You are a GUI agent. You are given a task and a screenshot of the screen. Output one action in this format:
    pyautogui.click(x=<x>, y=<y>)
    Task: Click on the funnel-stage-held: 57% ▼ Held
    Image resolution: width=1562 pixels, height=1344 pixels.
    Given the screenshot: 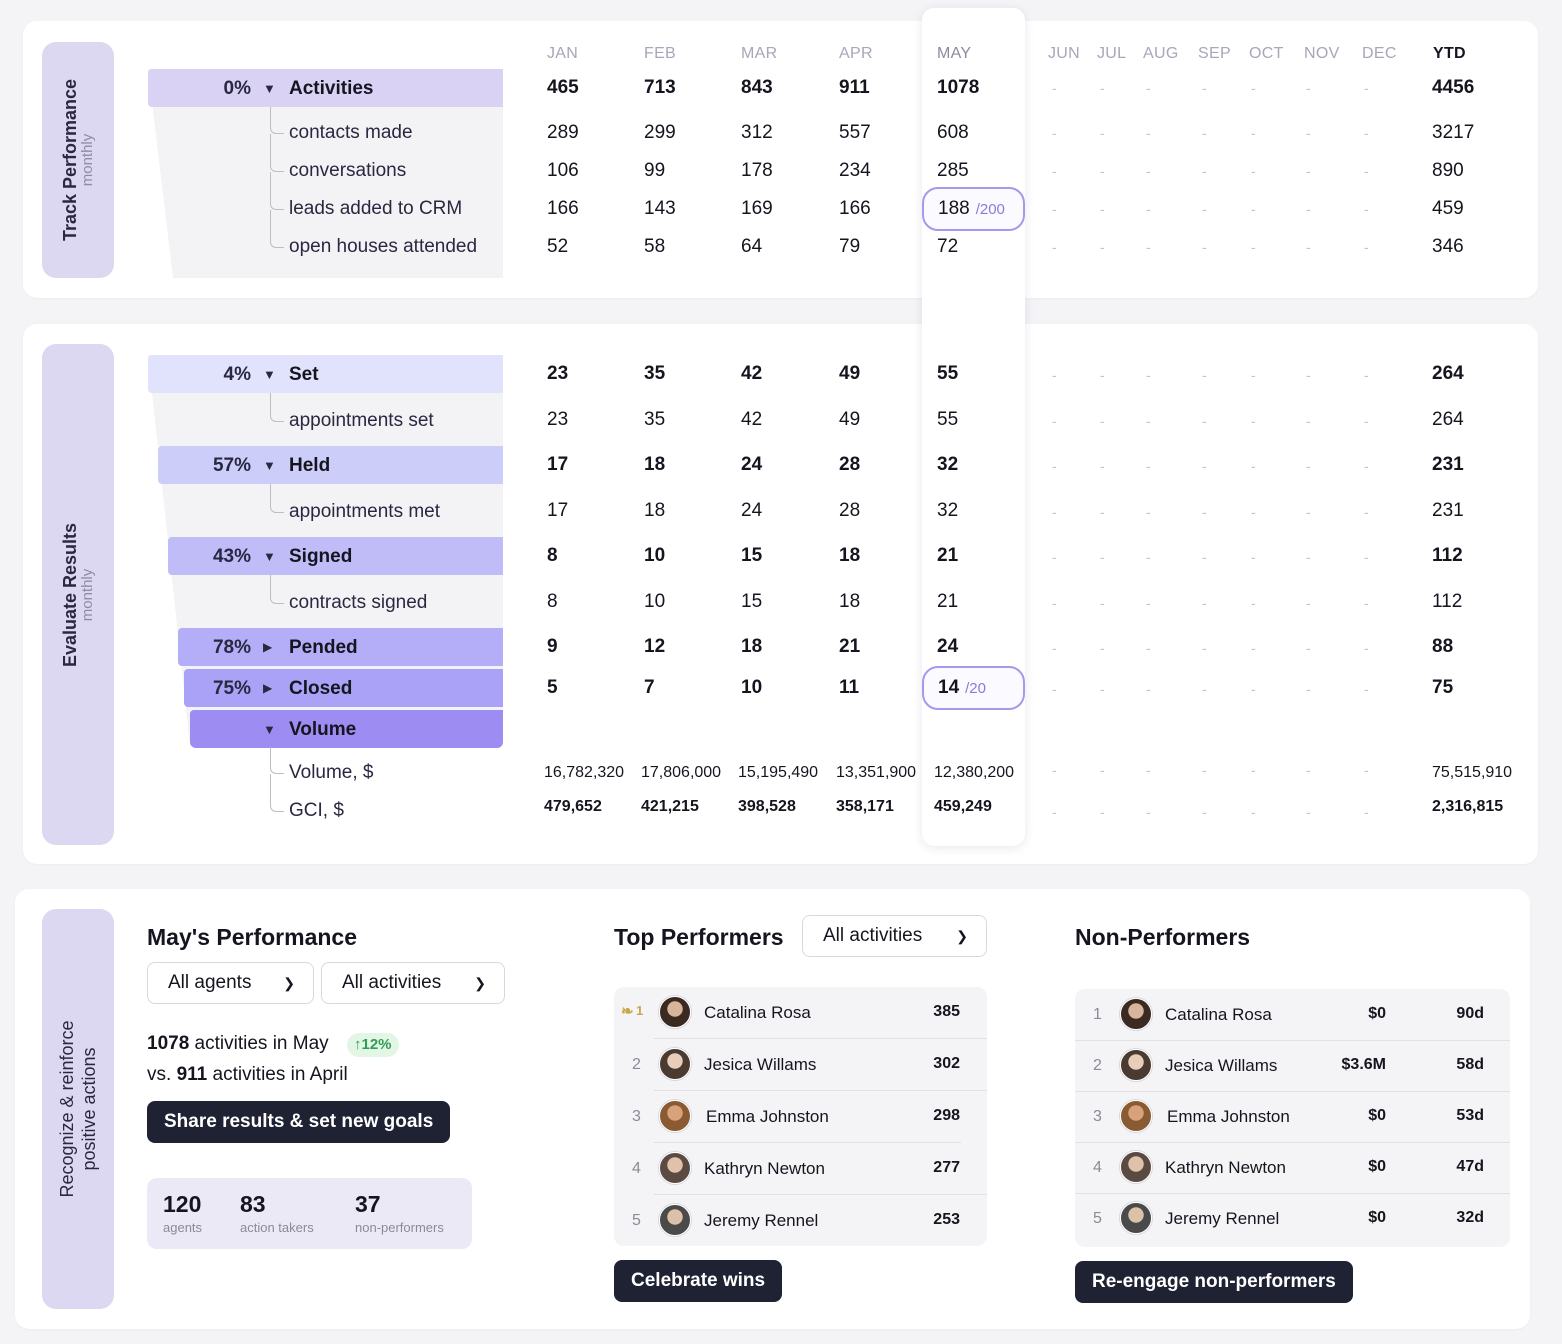 What is the action you would take?
    pyautogui.click(x=330, y=465)
    